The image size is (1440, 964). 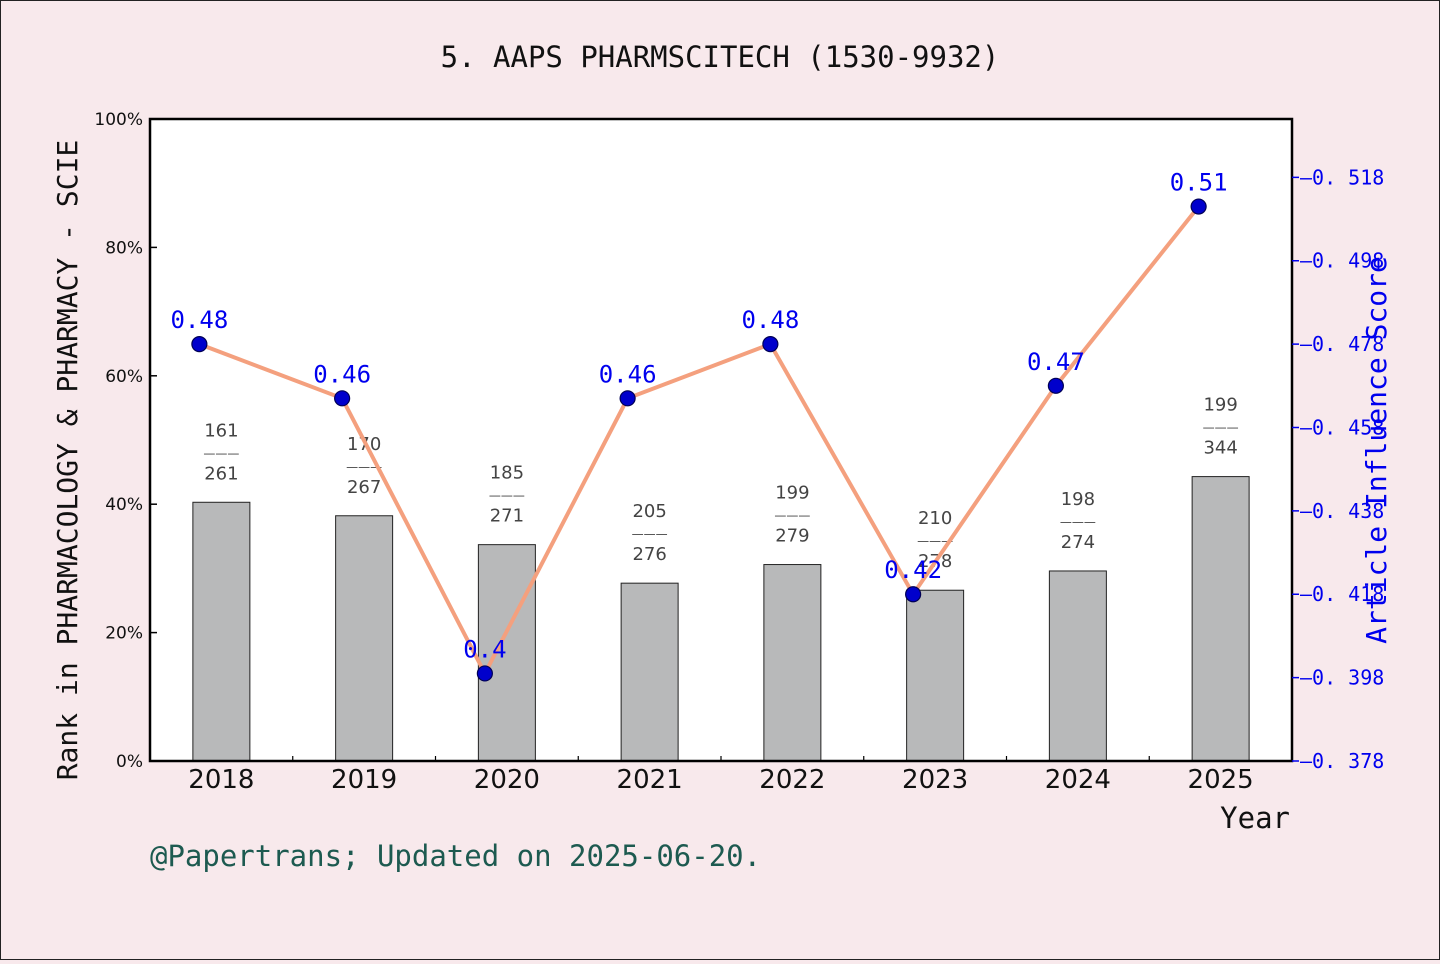 What do you see at coordinates (124, 377) in the screenshot?
I see `y-tick-label-3: 60%` at bounding box center [124, 377].